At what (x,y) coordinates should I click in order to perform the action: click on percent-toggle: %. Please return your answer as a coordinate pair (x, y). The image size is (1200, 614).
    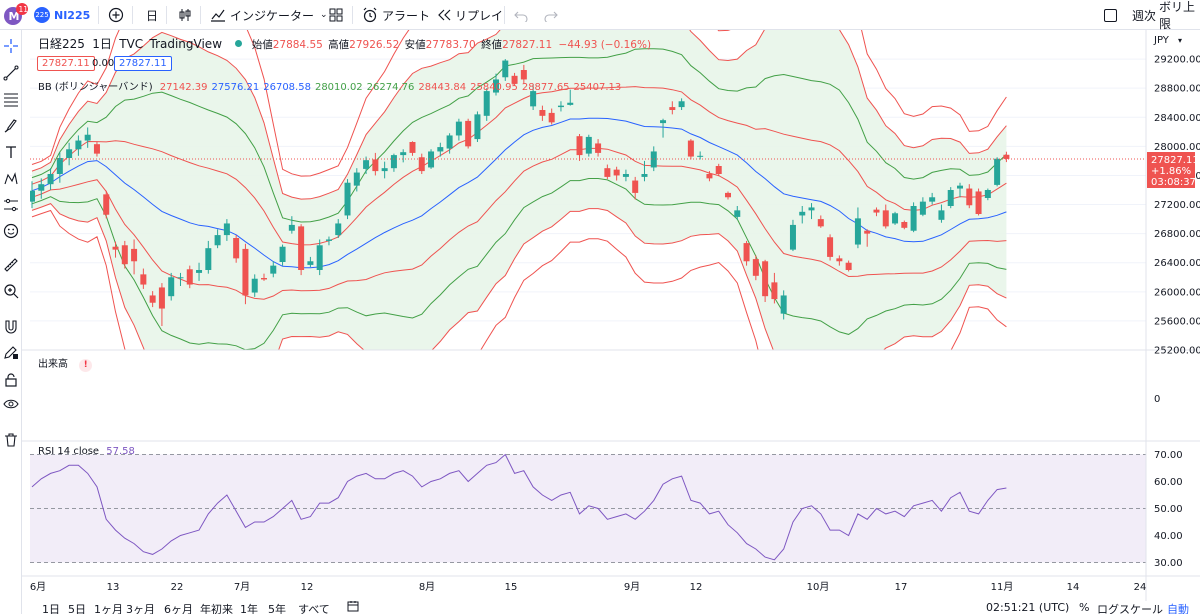
    Looking at the image, I should click on (1084, 607).